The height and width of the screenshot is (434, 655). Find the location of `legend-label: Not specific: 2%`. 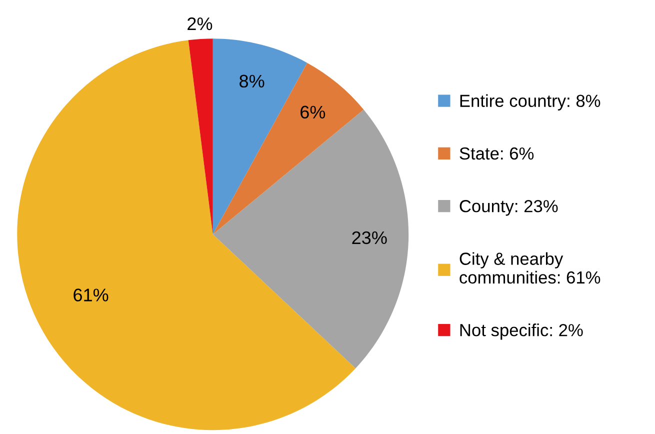

legend-label: Not specific: 2% is located at coordinates (521, 332).